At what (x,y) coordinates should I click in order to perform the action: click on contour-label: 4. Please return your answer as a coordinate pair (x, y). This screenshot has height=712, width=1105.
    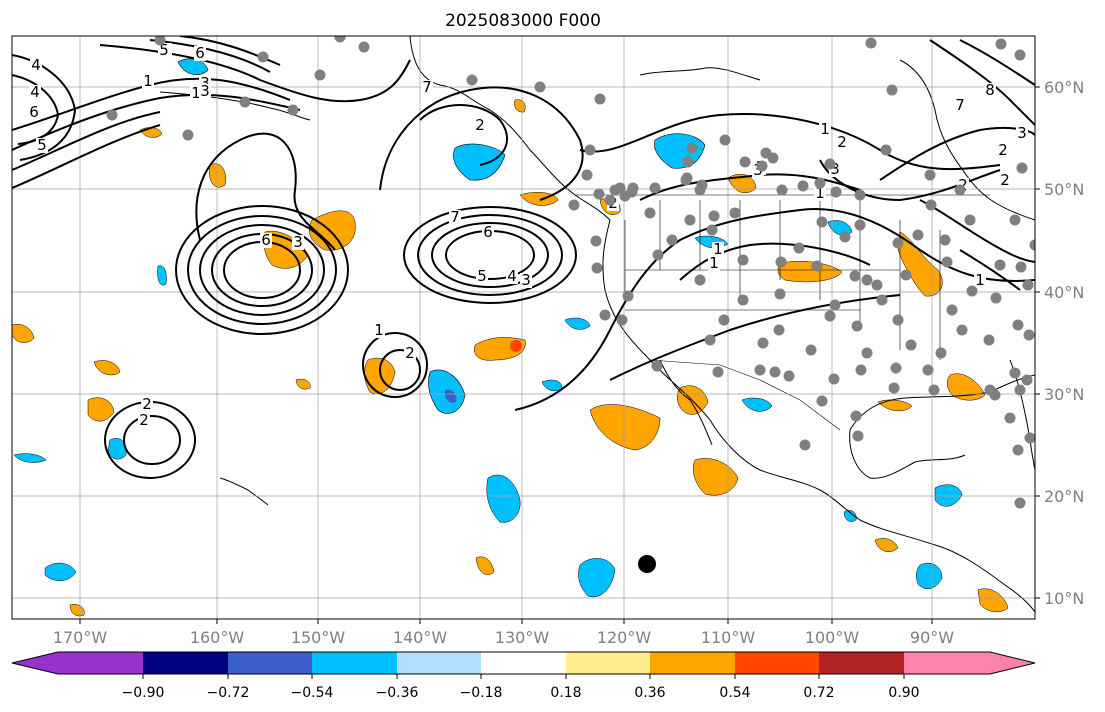
    Looking at the image, I should click on (512, 276).